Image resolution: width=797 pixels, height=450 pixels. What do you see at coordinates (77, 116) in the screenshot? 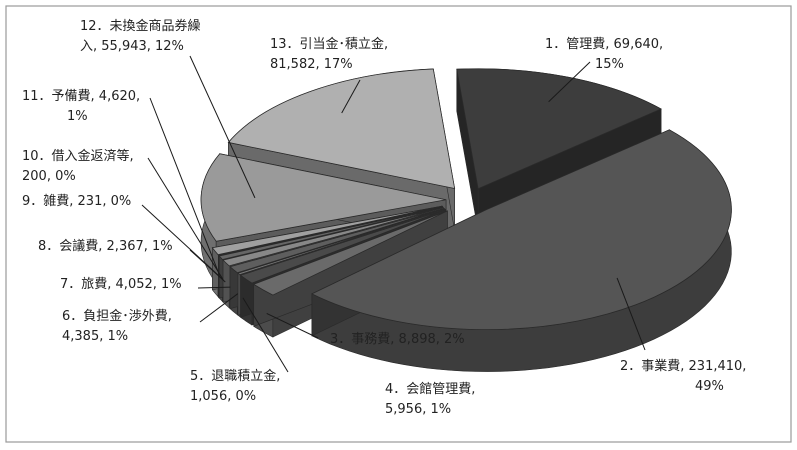
I see `data-label-11-line2: 1%` at bounding box center [77, 116].